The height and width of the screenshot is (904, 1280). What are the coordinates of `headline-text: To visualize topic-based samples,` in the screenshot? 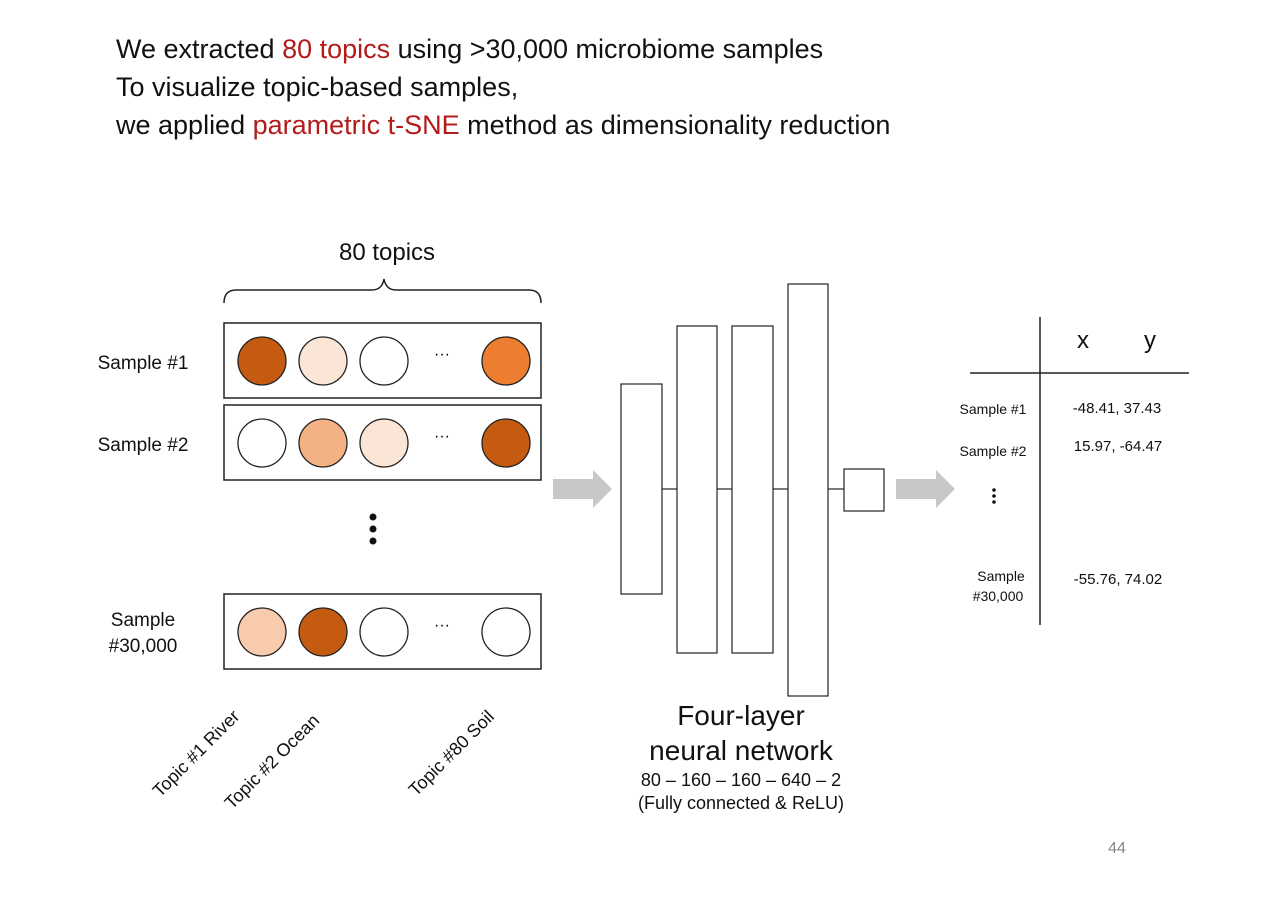 It's located at (317, 87).